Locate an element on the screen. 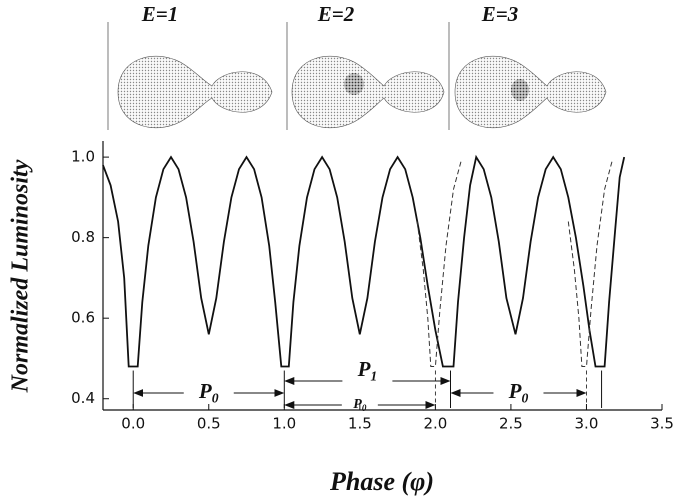 Image resolution: width=691 pixels, height=499 pixels. x-axis-title: Phase (φ) is located at coordinates (381, 481).